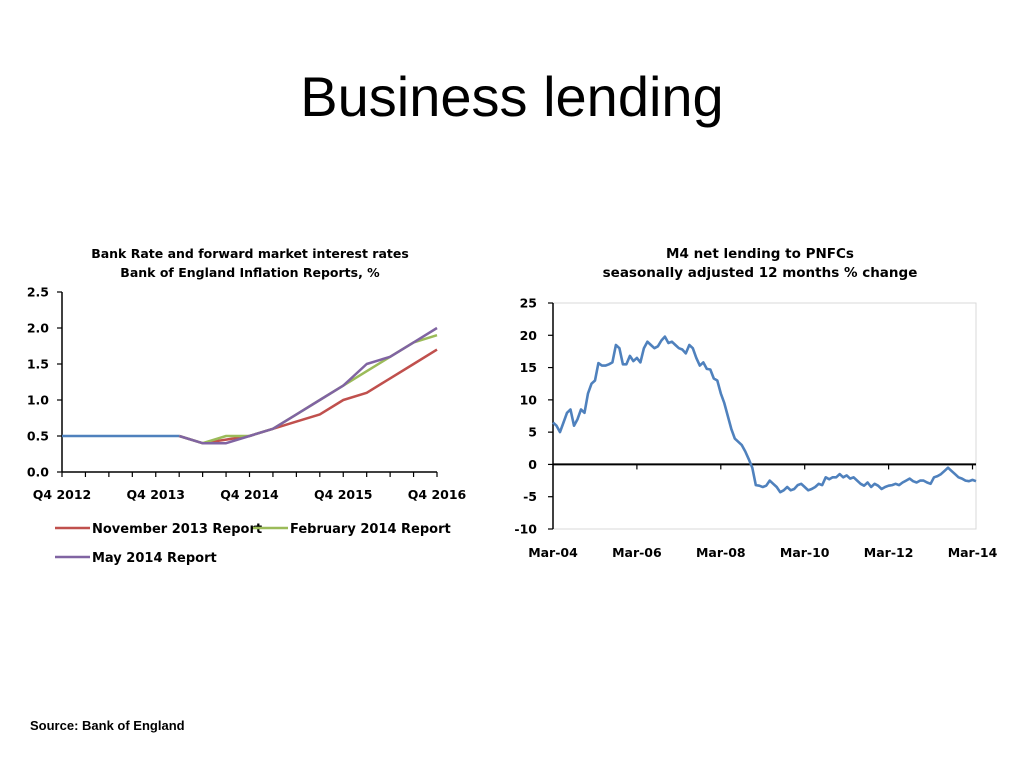 The width and height of the screenshot is (1024, 768). What do you see at coordinates (530, 496) in the screenshot?
I see `right-y-tick-label: -5` at bounding box center [530, 496].